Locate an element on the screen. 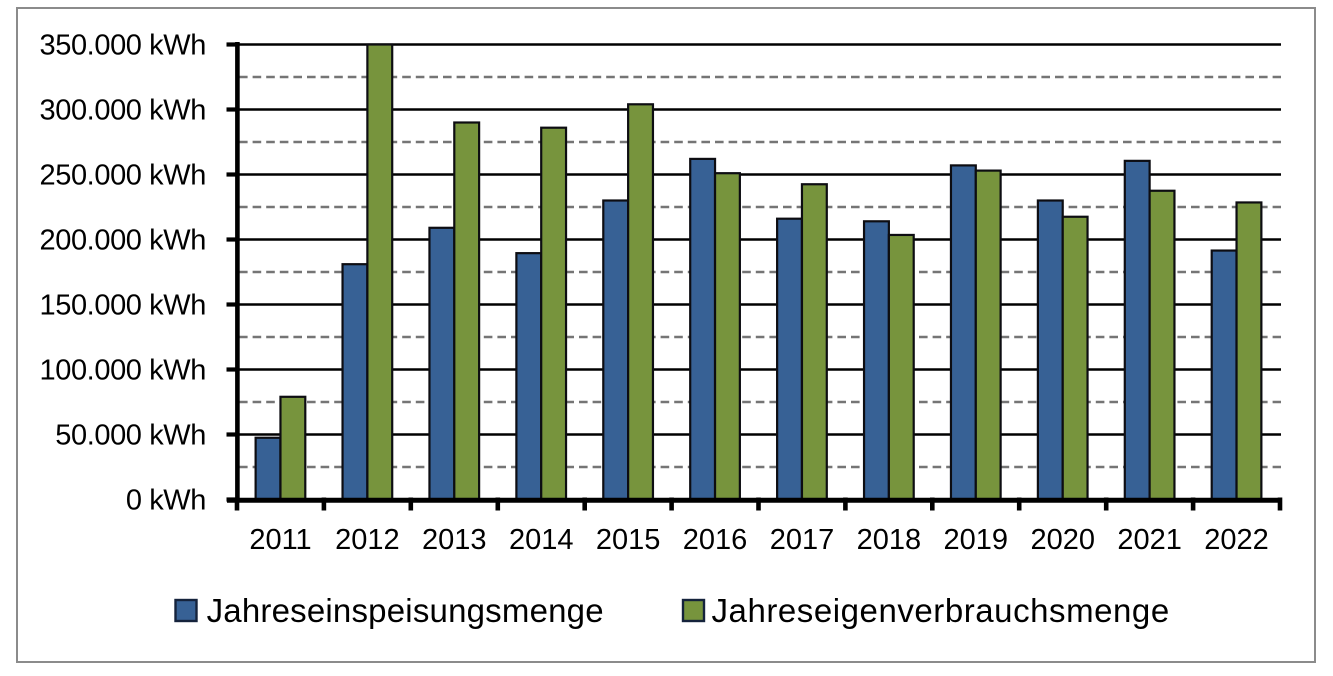 The height and width of the screenshot is (676, 1333). svg-text: 200.000 kWh is located at coordinates (123, 241).